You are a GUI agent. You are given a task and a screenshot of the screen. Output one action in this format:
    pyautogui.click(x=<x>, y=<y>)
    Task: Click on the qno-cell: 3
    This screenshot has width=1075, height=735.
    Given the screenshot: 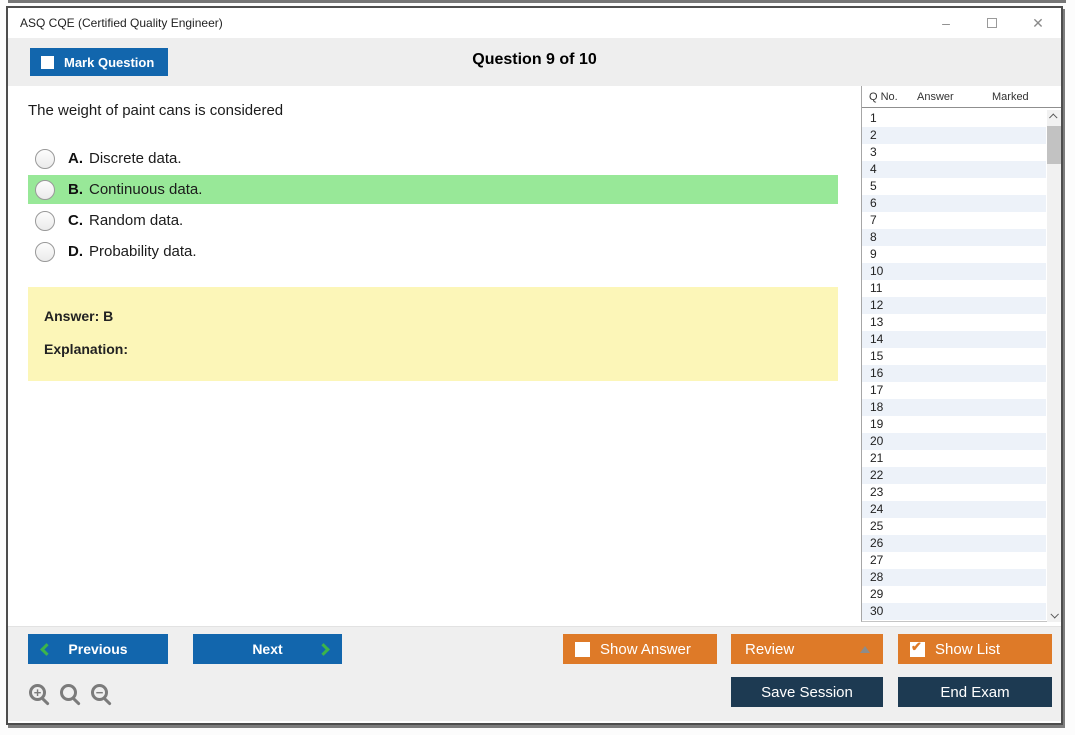 What is the action you would take?
    pyautogui.click(x=873, y=152)
    